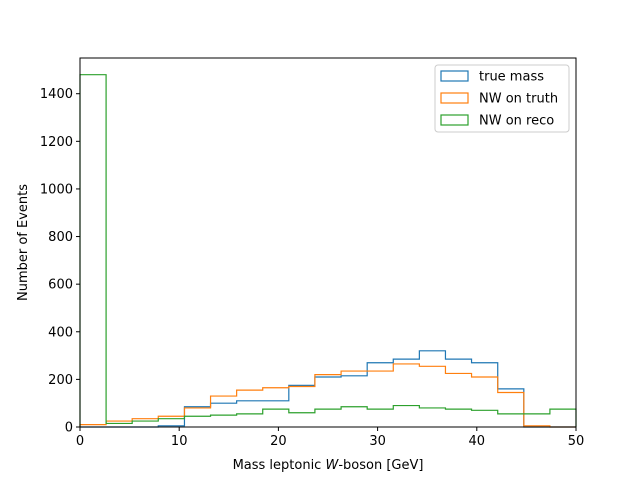  I want to click on x-axis-label: Mass leptonic W-boson [GeV], so click(328, 465).